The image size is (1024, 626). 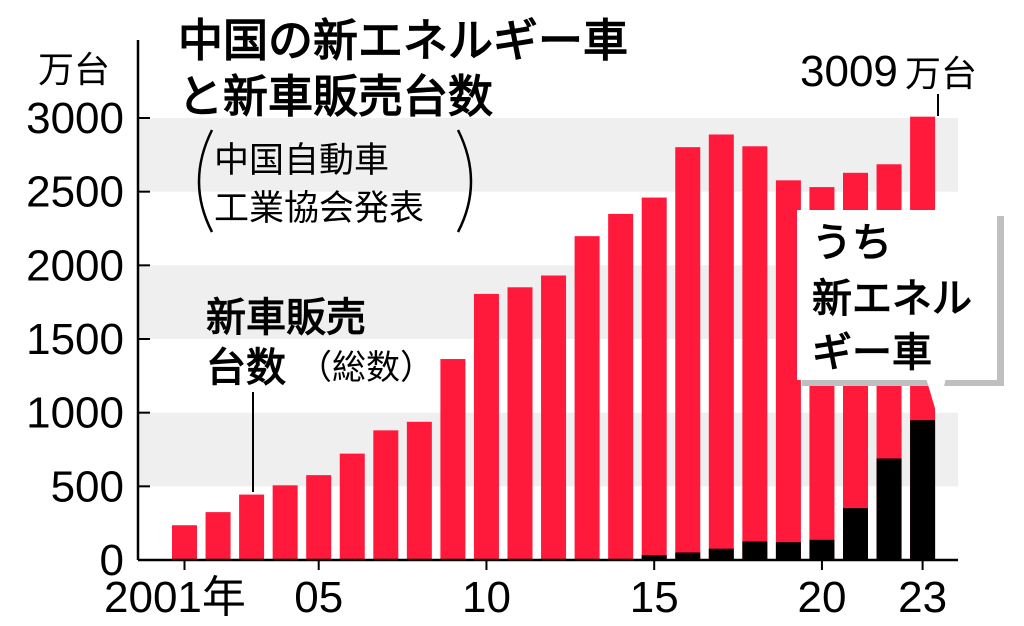 I want to click on x-axis-ticks: 2001年 05 10 15 20 23, so click(x=525, y=591).